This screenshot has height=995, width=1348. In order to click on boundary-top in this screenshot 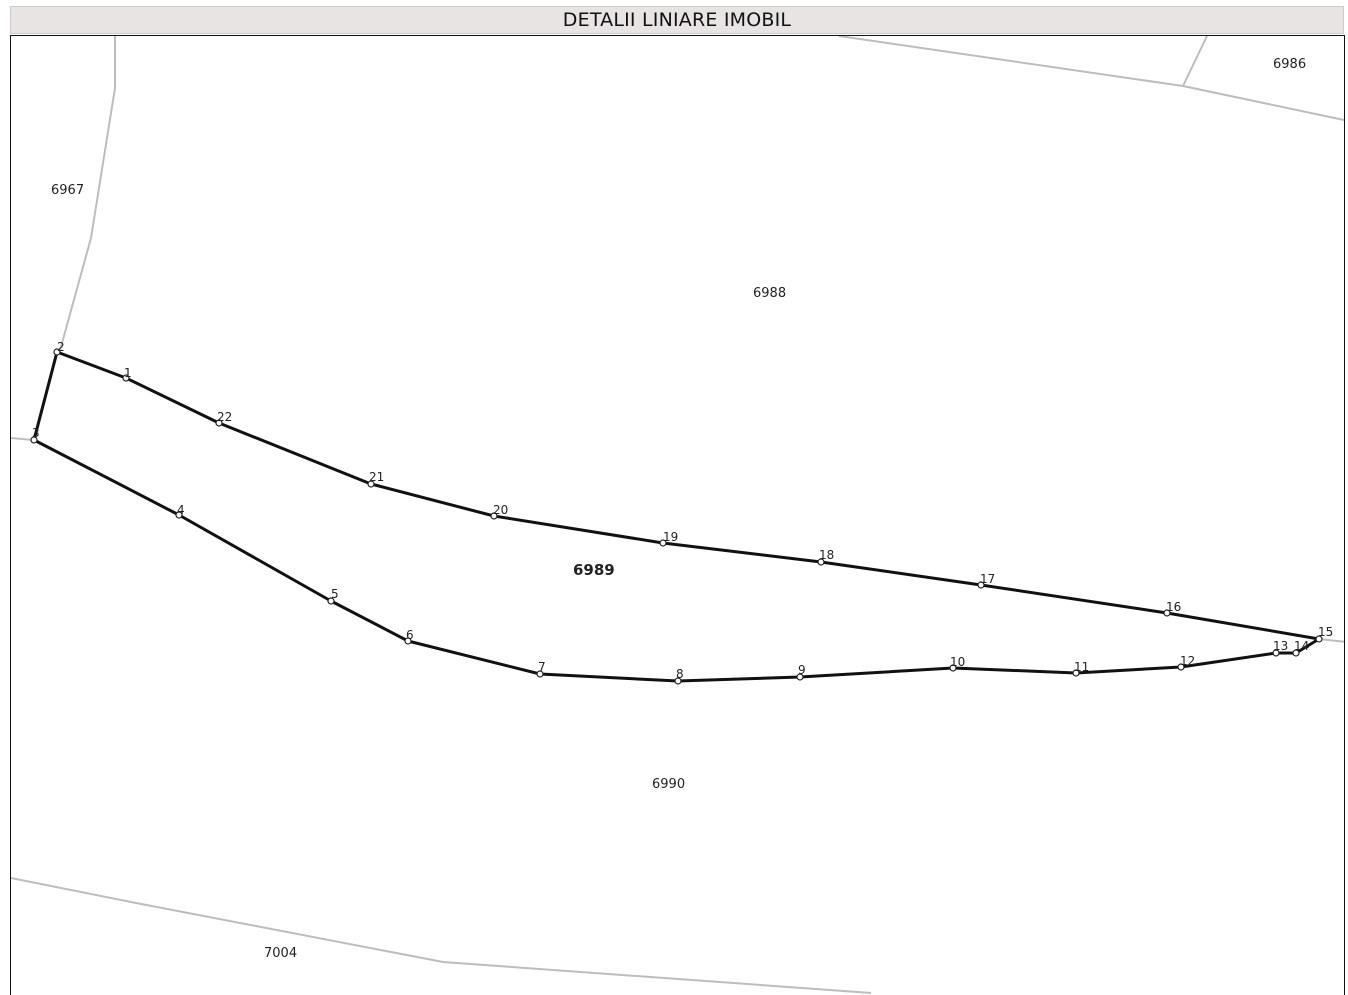, I will do `click(1091, 78)`.